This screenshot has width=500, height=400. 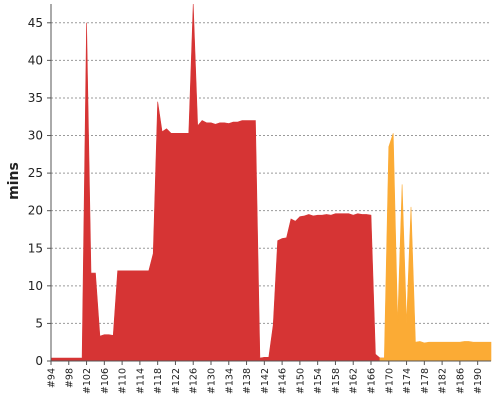 I want to click on x-tick-label: #190, so click(x=478, y=381).